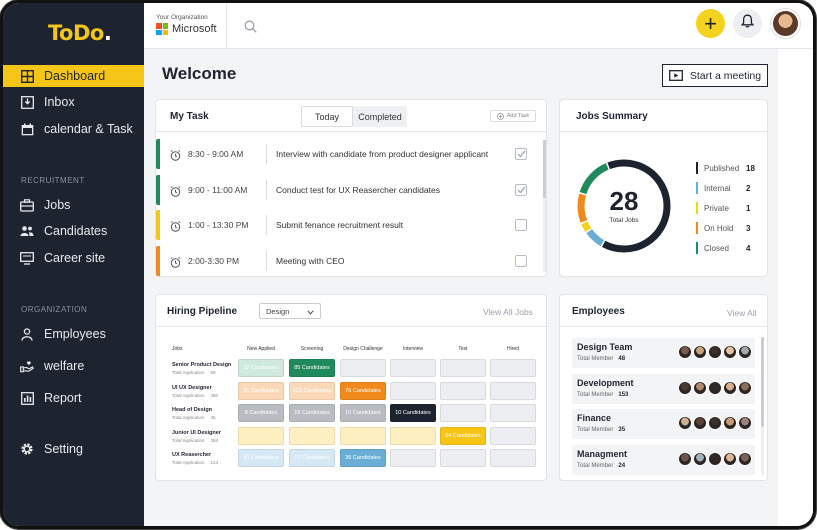 Image resolution: width=817 pixels, height=530 pixels. What do you see at coordinates (182, 17) in the screenshot?
I see `org-label: Your Organization` at bounding box center [182, 17].